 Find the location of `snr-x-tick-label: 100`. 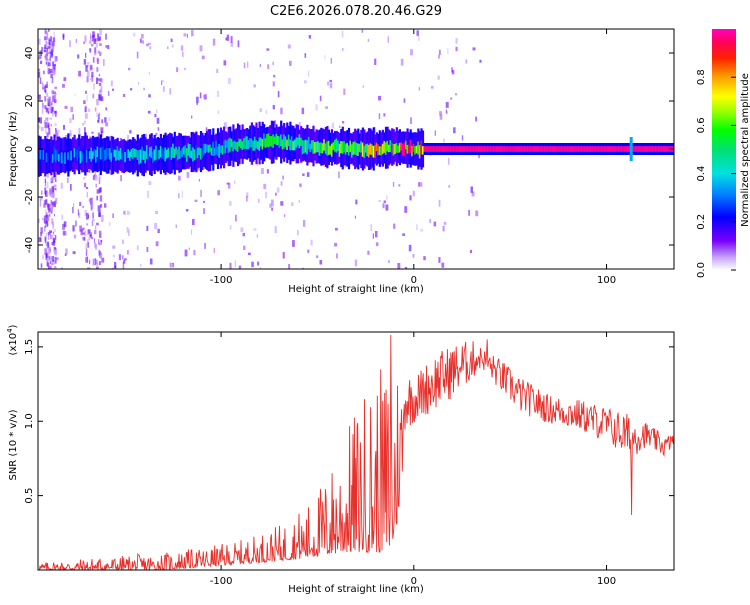

snr-x-tick-label: 100 is located at coordinates (606, 581).